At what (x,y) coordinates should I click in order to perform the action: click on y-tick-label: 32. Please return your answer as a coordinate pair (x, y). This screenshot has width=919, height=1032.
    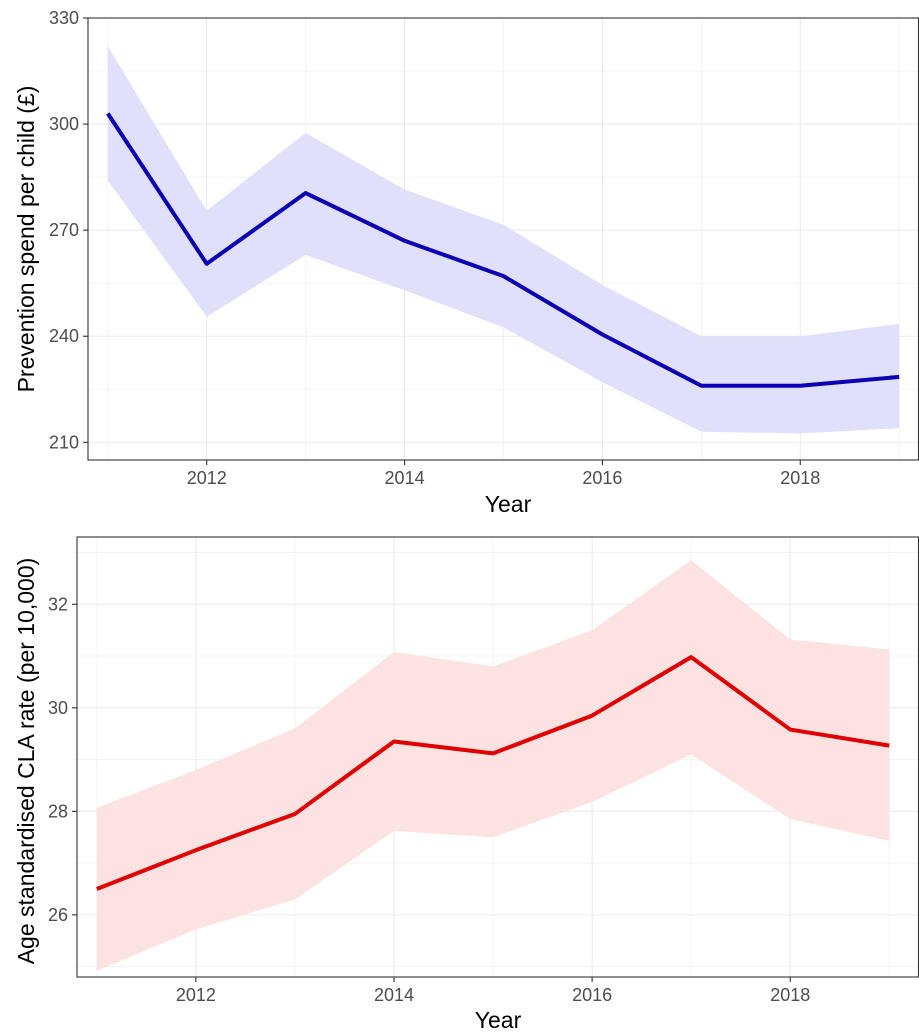
    Looking at the image, I should click on (58, 604).